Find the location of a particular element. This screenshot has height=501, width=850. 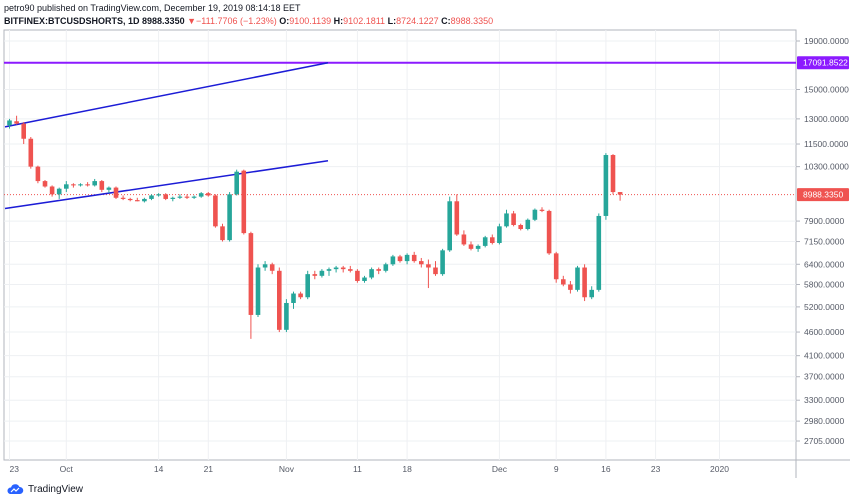

close-value: 8988.3350 is located at coordinates (472, 21).